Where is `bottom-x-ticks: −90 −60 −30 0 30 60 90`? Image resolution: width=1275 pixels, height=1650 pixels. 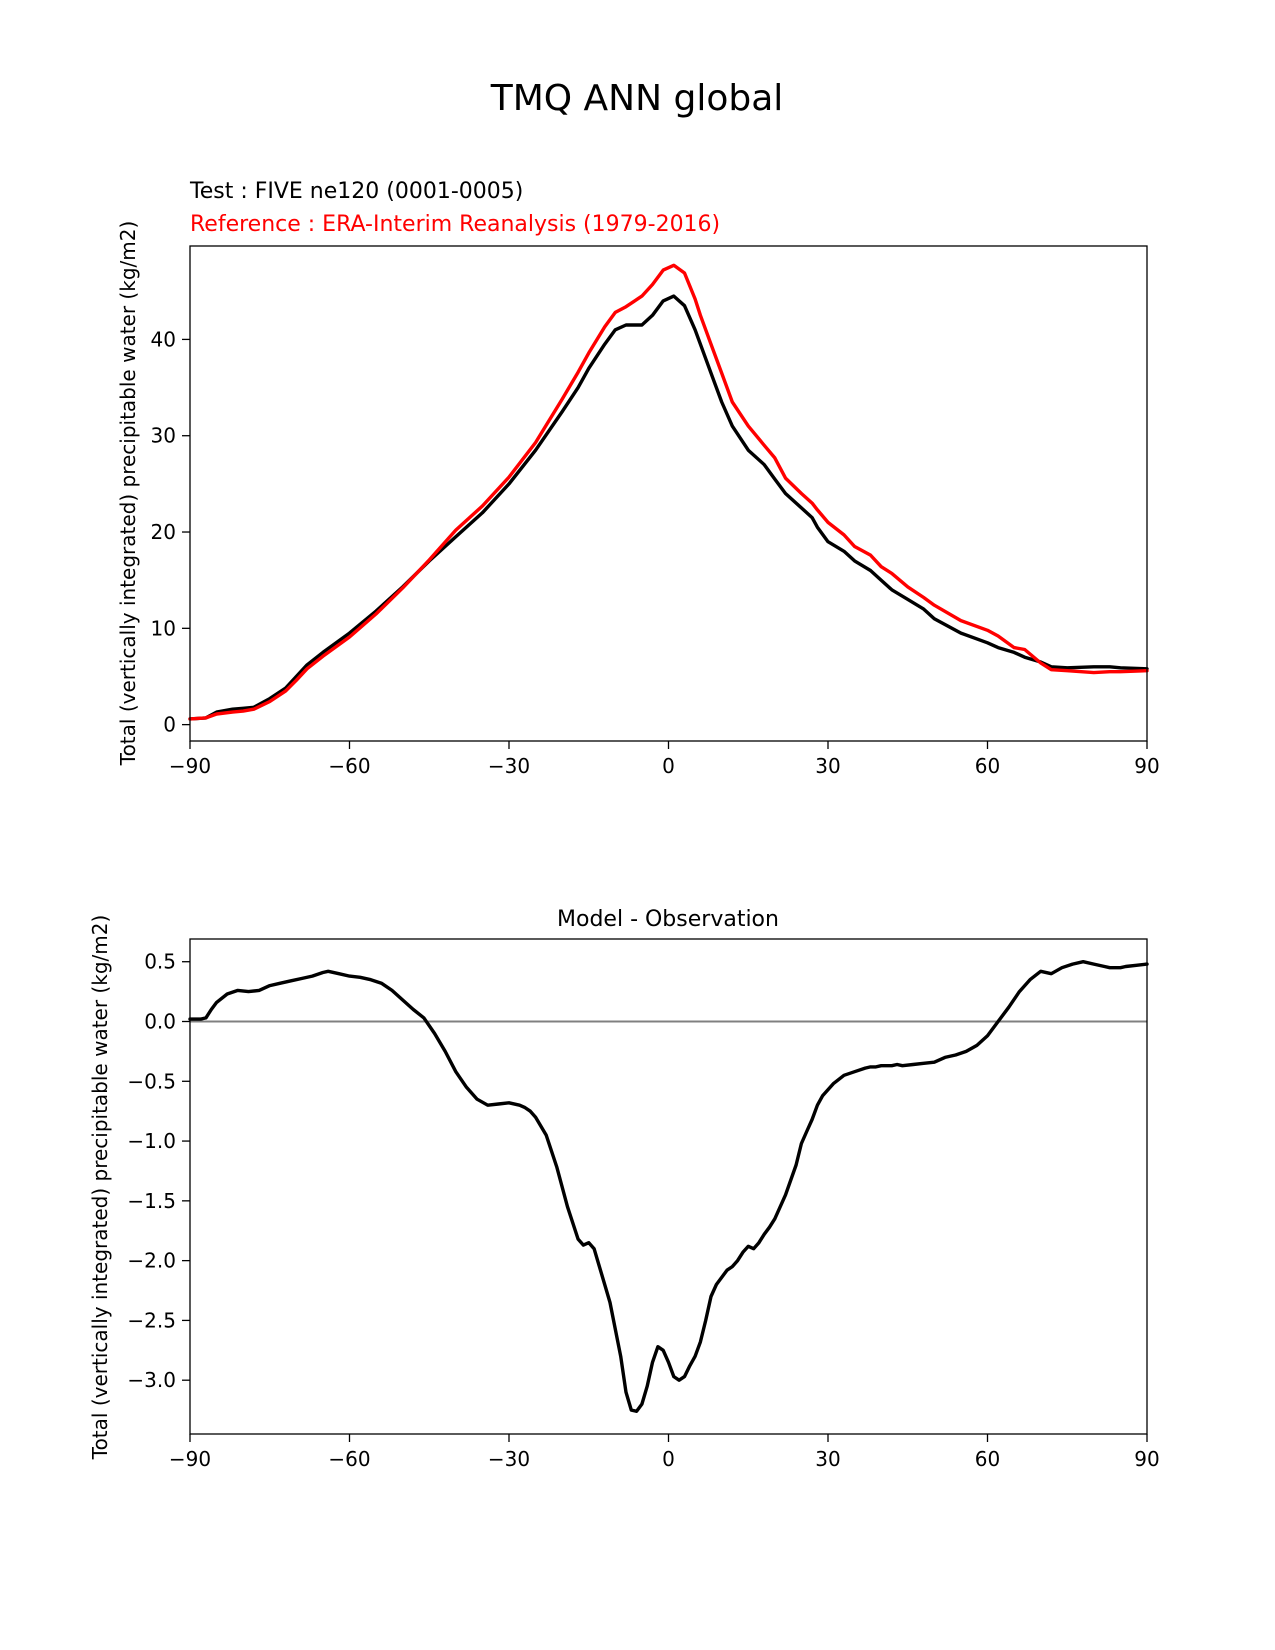
bottom-x-ticks: −90 −60 −30 0 30 60 90 is located at coordinates (664, 1452).